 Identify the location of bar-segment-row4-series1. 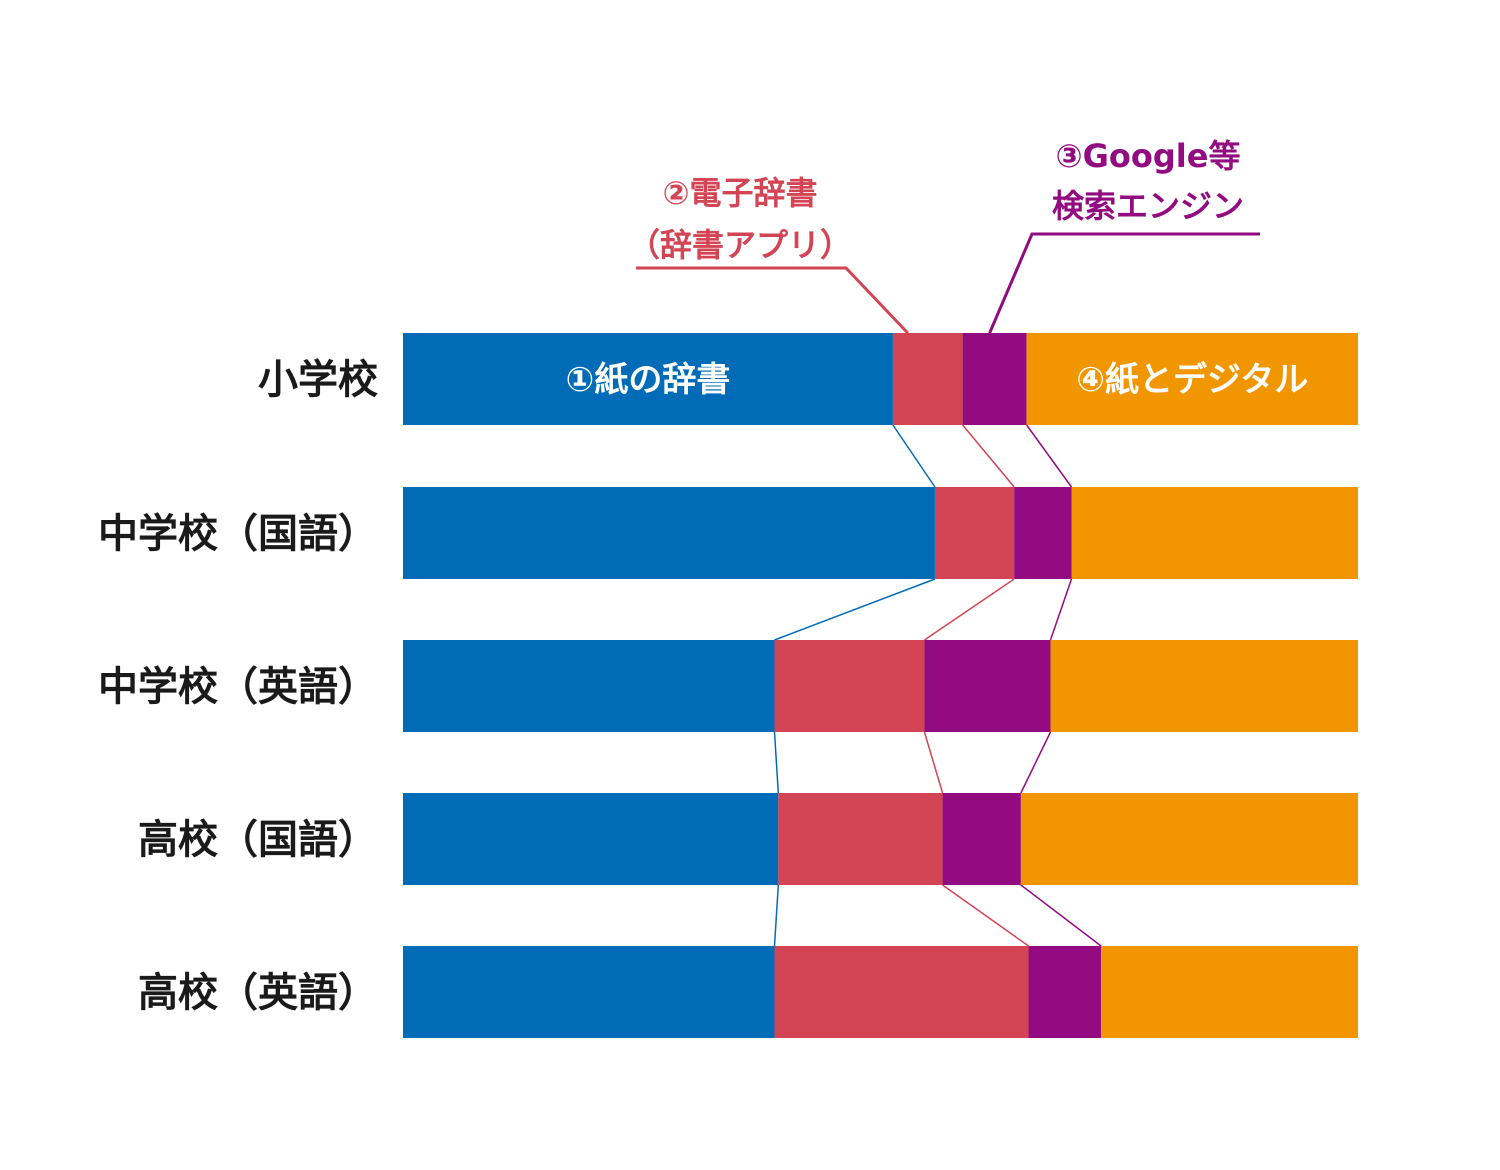
(591, 839).